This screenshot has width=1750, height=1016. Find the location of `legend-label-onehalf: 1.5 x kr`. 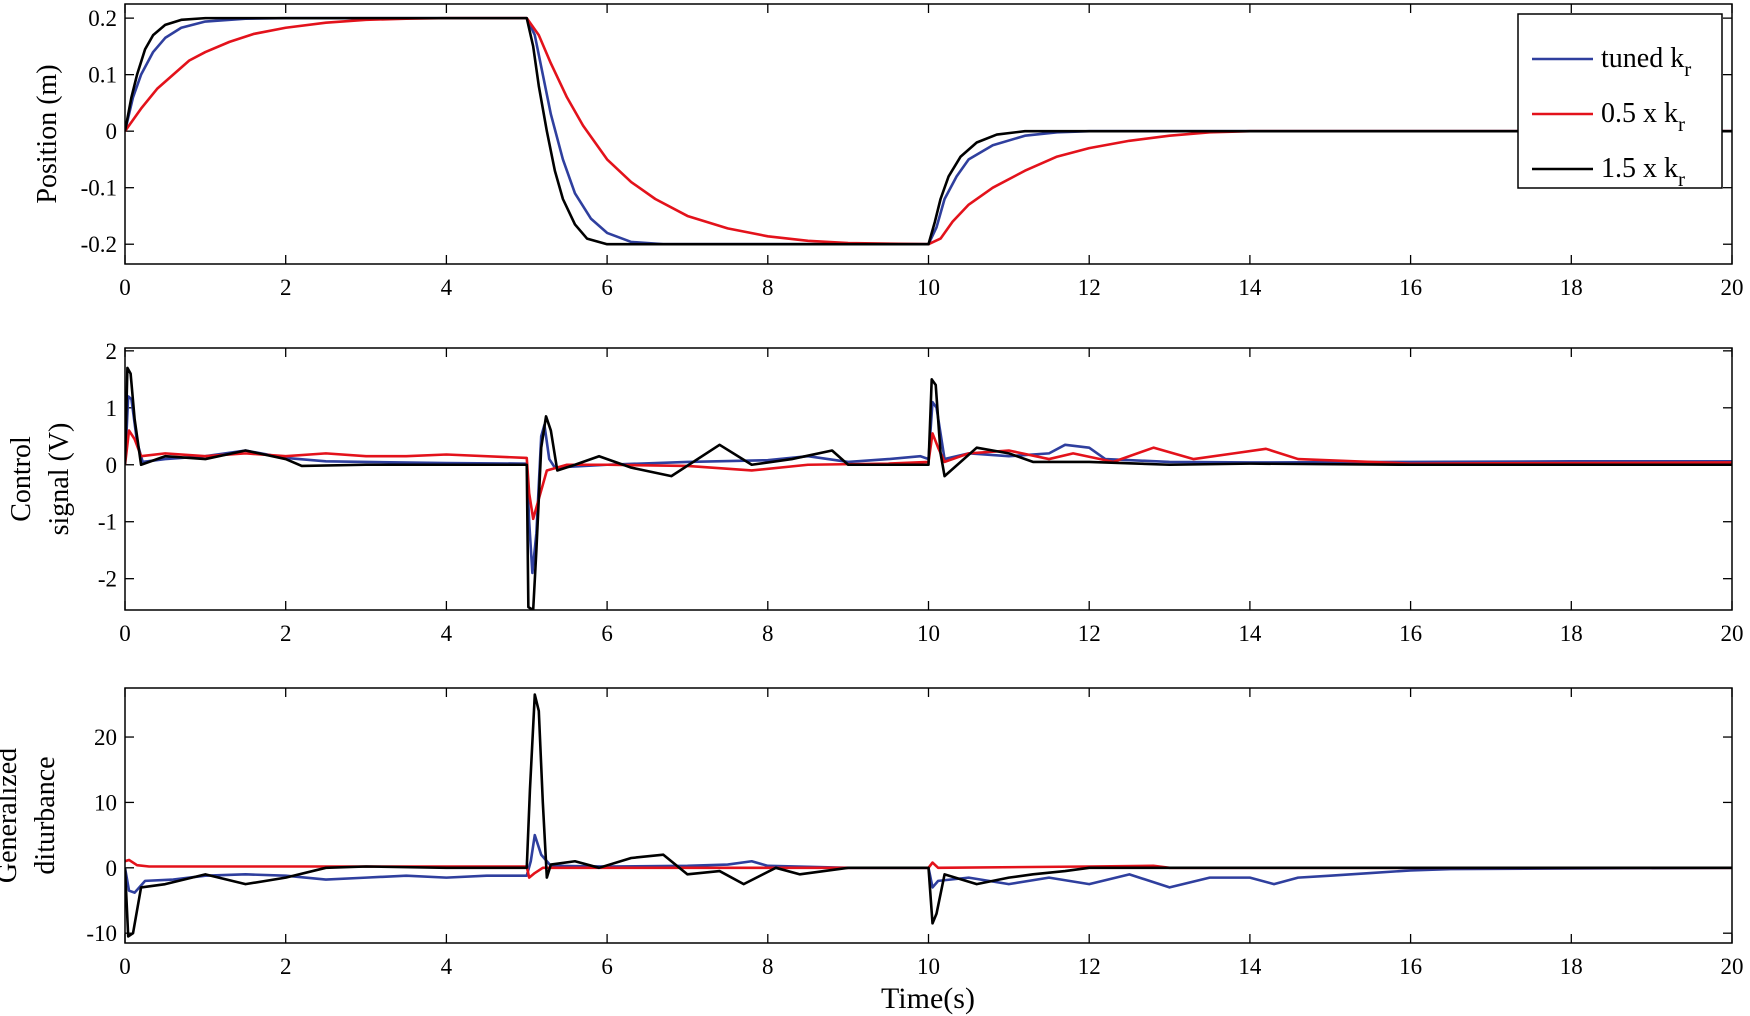

legend-label-onehalf: 1.5 x kr is located at coordinates (1643, 172).